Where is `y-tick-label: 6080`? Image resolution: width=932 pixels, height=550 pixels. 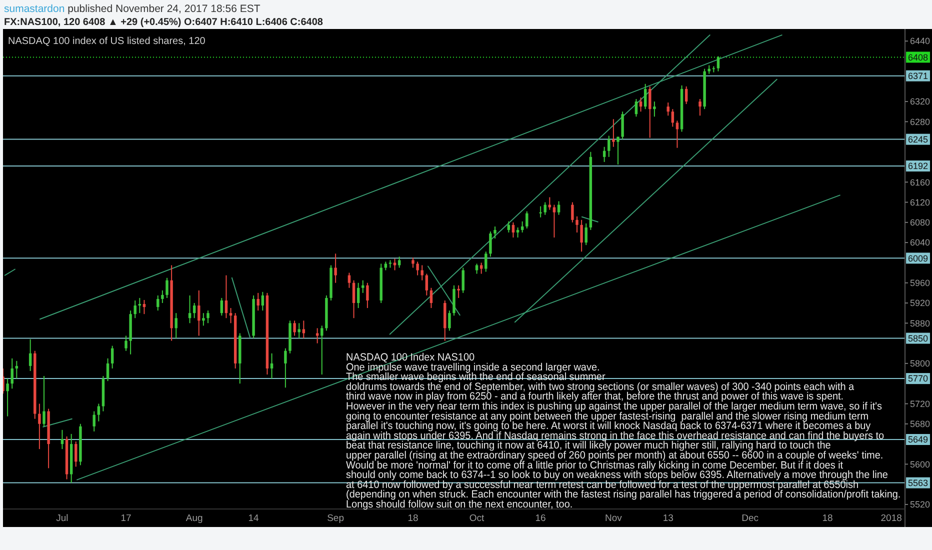 y-tick-label: 6080 is located at coordinates (920, 223).